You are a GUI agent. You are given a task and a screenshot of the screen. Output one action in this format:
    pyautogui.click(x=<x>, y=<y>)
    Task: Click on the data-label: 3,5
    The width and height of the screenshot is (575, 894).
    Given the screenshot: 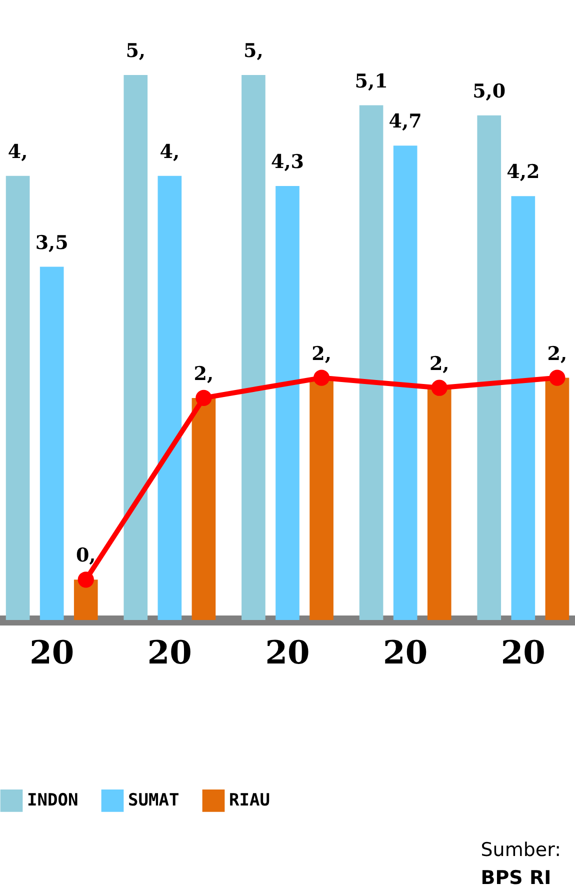 What is the action you would take?
    pyautogui.click(x=51, y=243)
    